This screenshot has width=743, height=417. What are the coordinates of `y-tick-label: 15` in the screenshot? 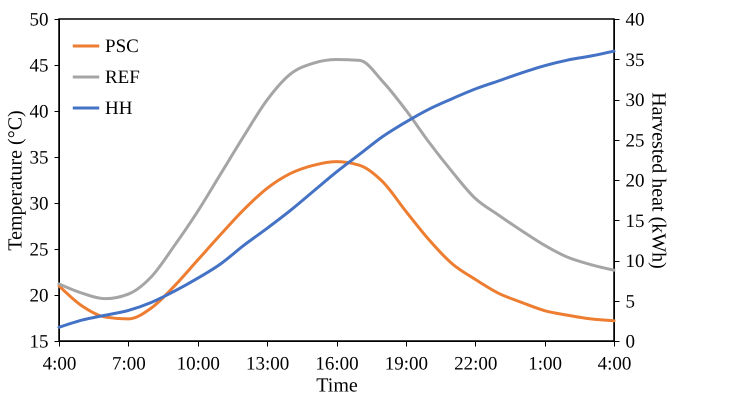 It's located at (39, 342).